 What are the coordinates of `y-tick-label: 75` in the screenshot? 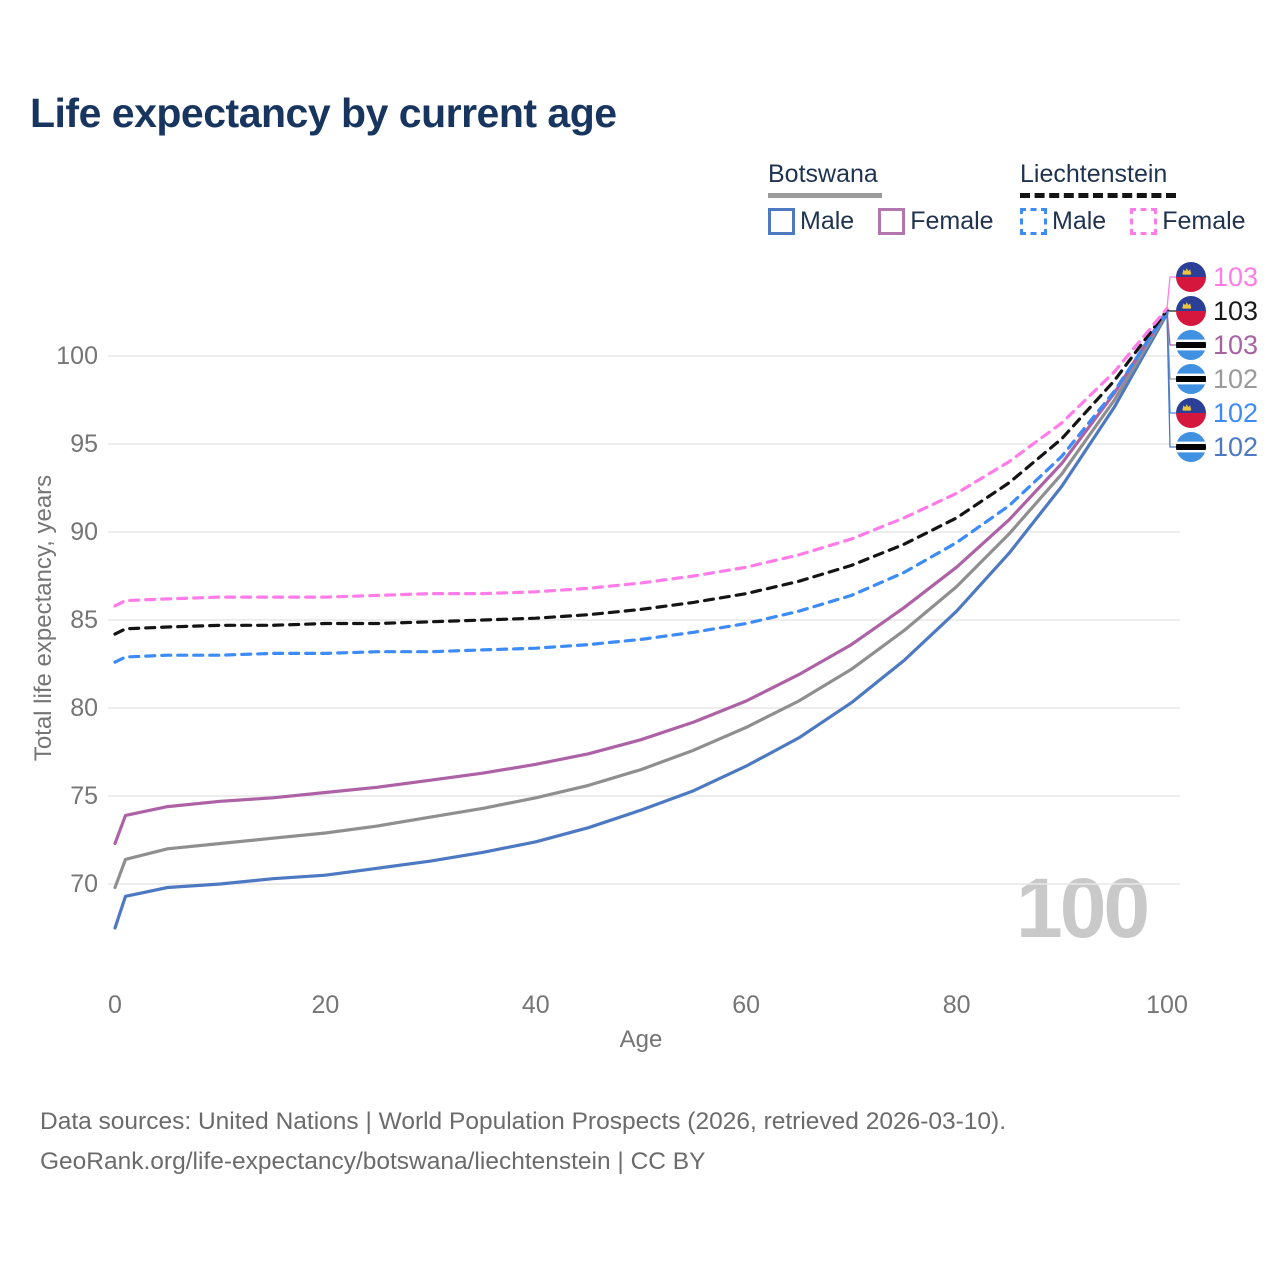 It's located at (84, 796).